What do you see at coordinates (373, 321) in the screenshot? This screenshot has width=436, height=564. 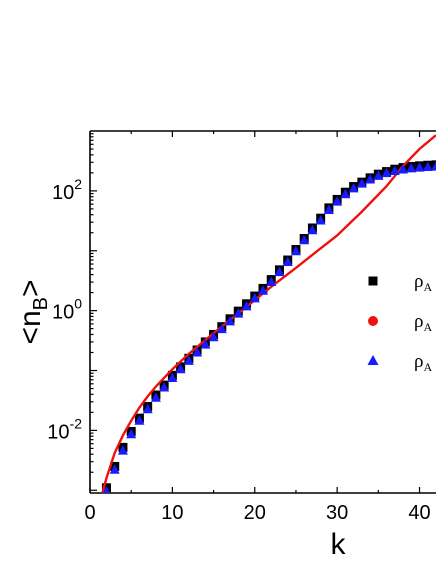 I see `legend-marker-circle` at bounding box center [373, 321].